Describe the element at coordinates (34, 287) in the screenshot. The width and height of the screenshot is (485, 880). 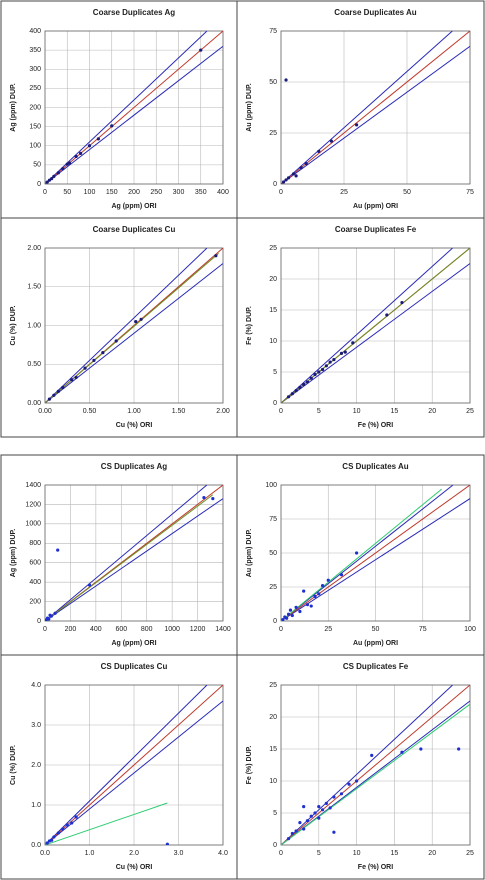
I see `y-tick-label: 1.50` at that location.